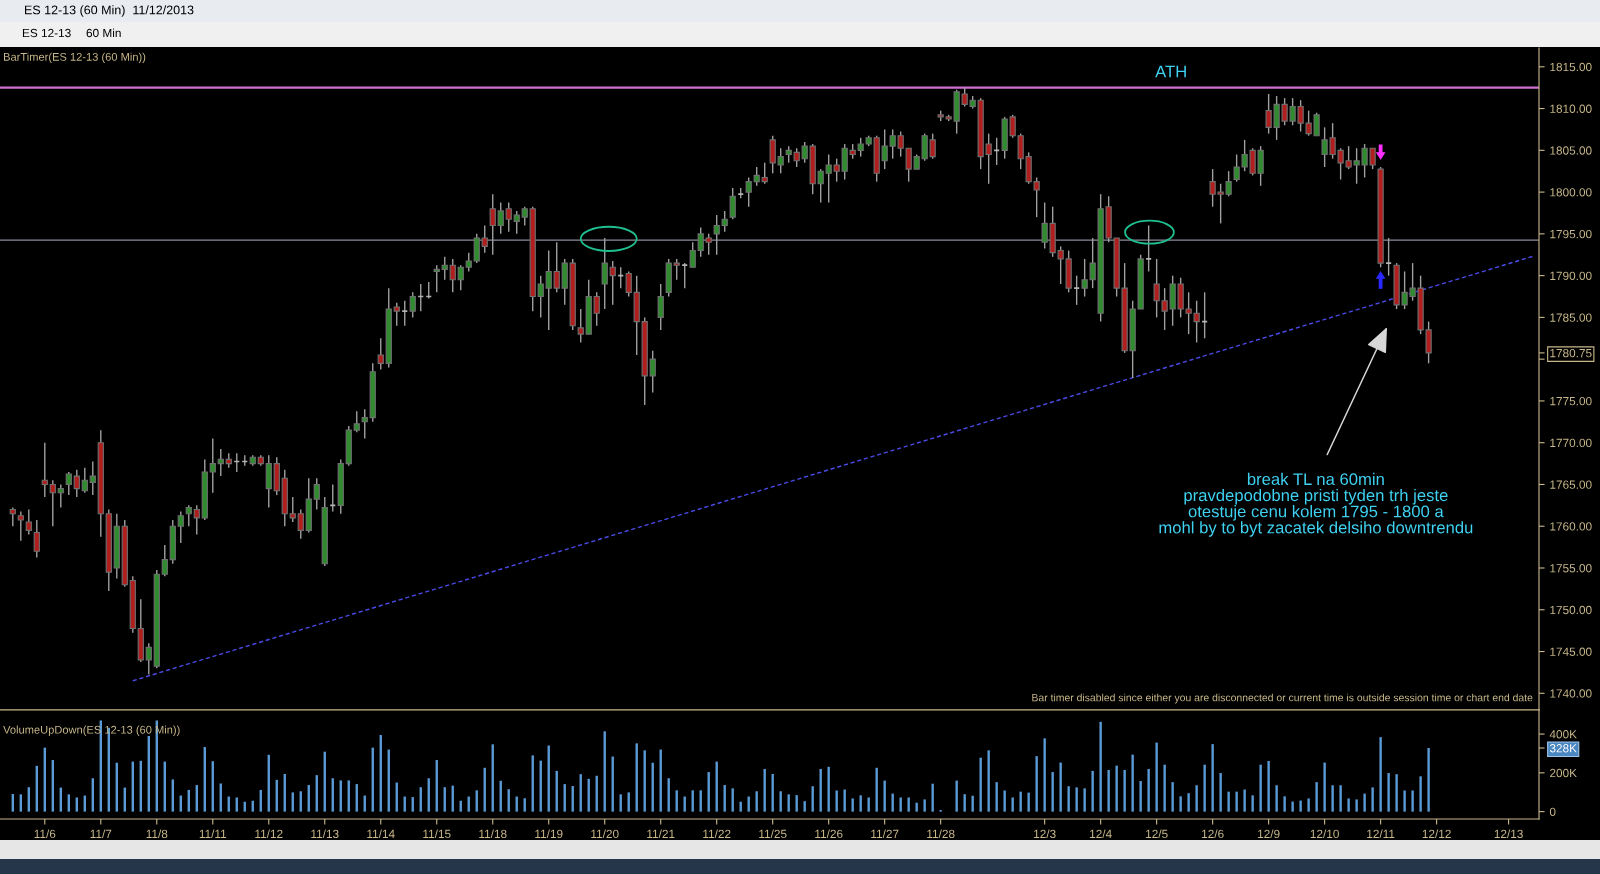  I want to click on y-tick-label: 328K, so click(1563, 748).